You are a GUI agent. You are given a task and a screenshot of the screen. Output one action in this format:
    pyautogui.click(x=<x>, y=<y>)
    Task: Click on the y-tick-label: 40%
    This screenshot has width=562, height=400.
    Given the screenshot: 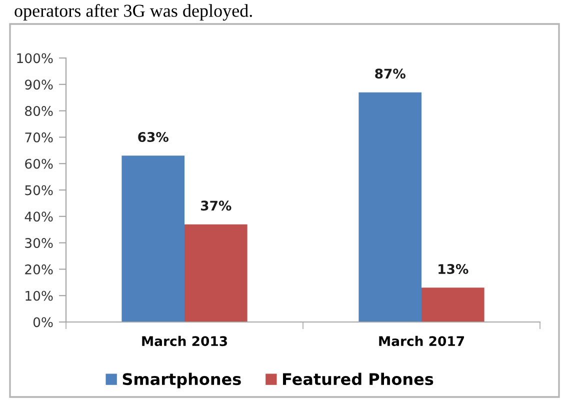 What is the action you would take?
    pyautogui.click(x=38, y=217)
    